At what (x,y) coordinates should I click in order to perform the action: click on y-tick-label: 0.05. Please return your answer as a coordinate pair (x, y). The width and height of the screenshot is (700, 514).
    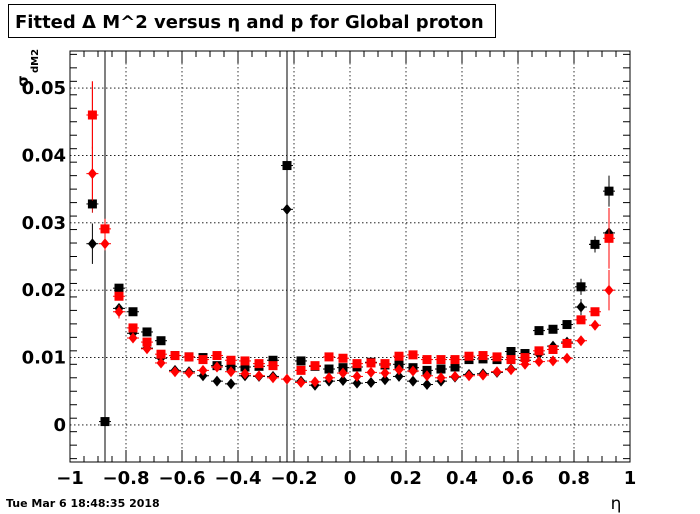
    Looking at the image, I should click on (44, 88).